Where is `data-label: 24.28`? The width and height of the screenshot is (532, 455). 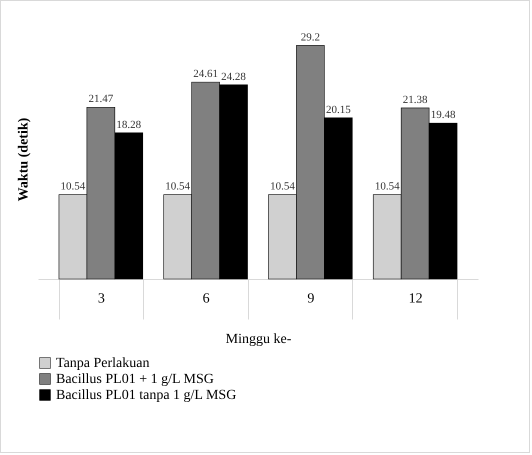 data-label: 24.28 is located at coordinates (233, 76).